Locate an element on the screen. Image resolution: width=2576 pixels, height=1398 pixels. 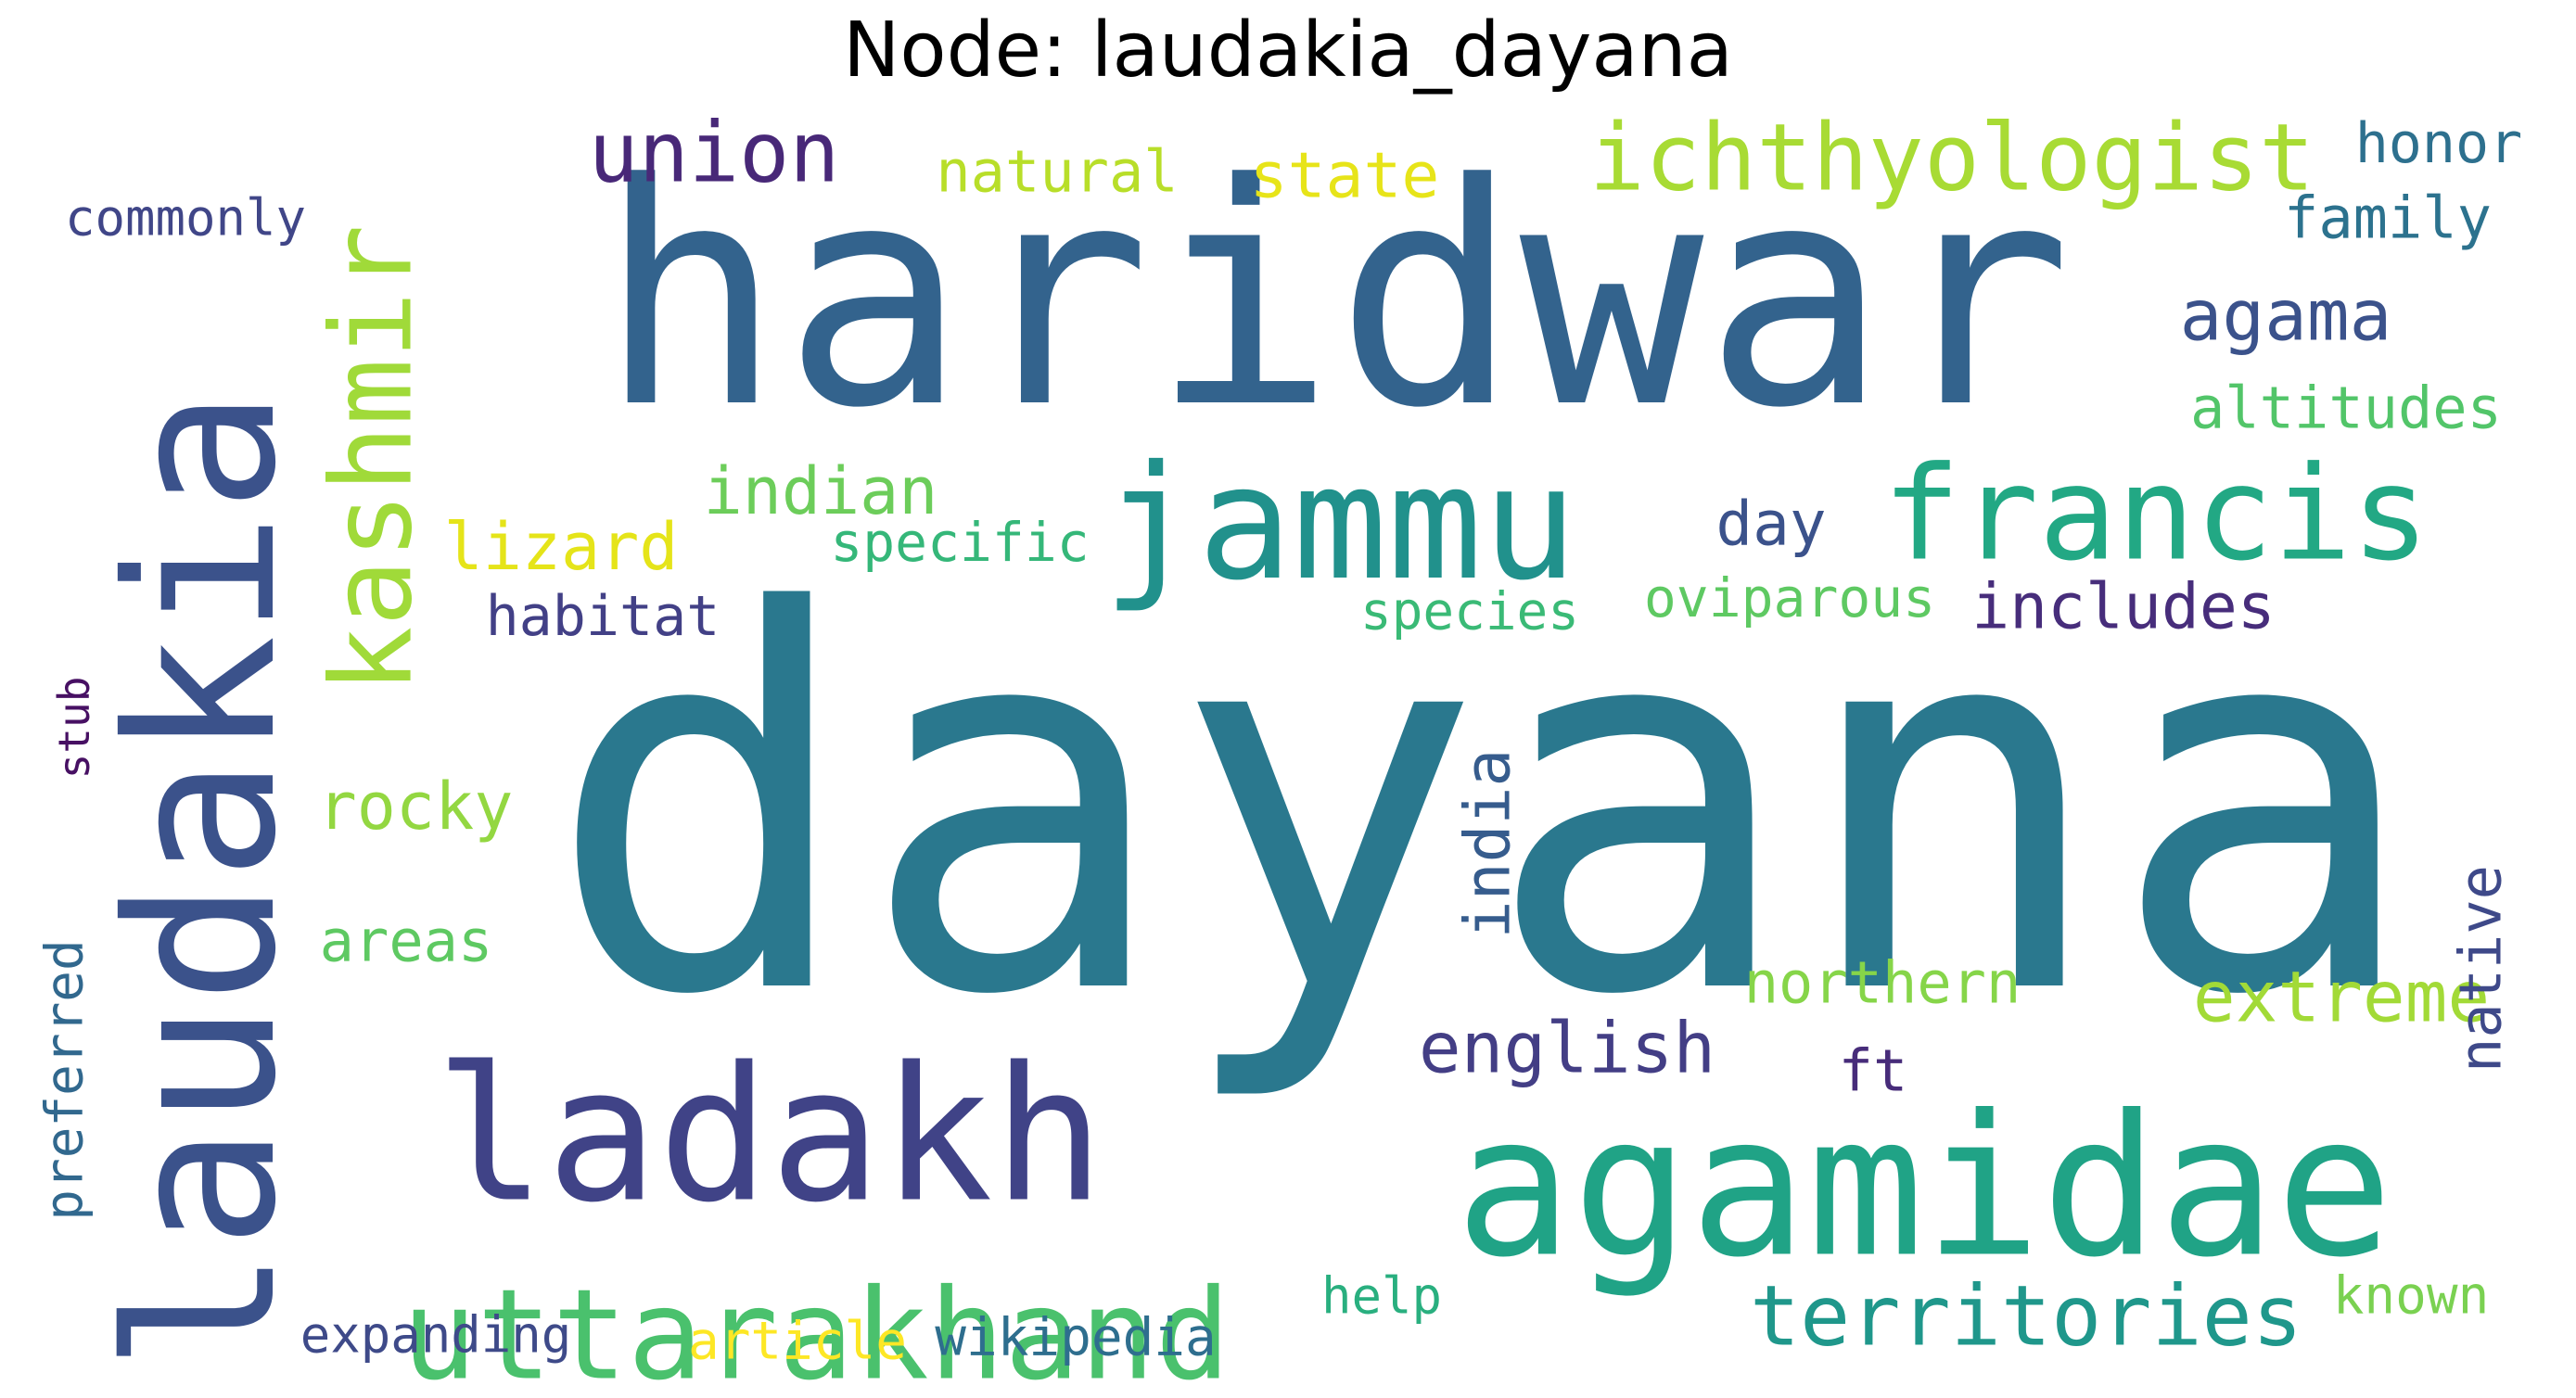
cloud-word-wikipedia: wikipedia is located at coordinates (1076, 1338).